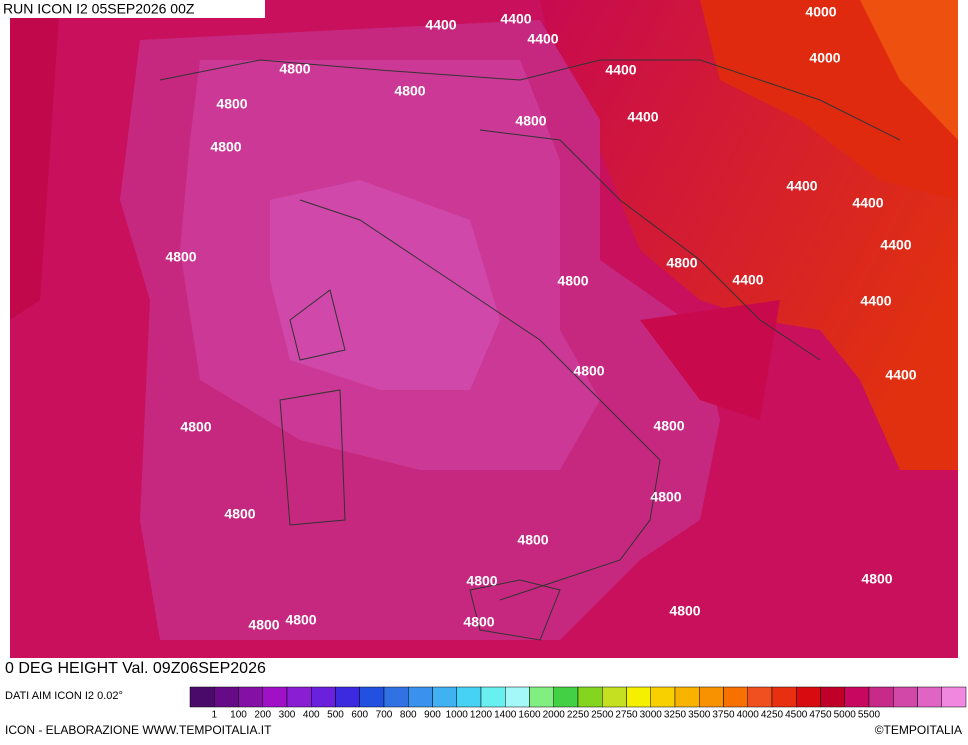  What do you see at coordinates (432, 715) in the screenshot?
I see `scale-label: 900` at bounding box center [432, 715].